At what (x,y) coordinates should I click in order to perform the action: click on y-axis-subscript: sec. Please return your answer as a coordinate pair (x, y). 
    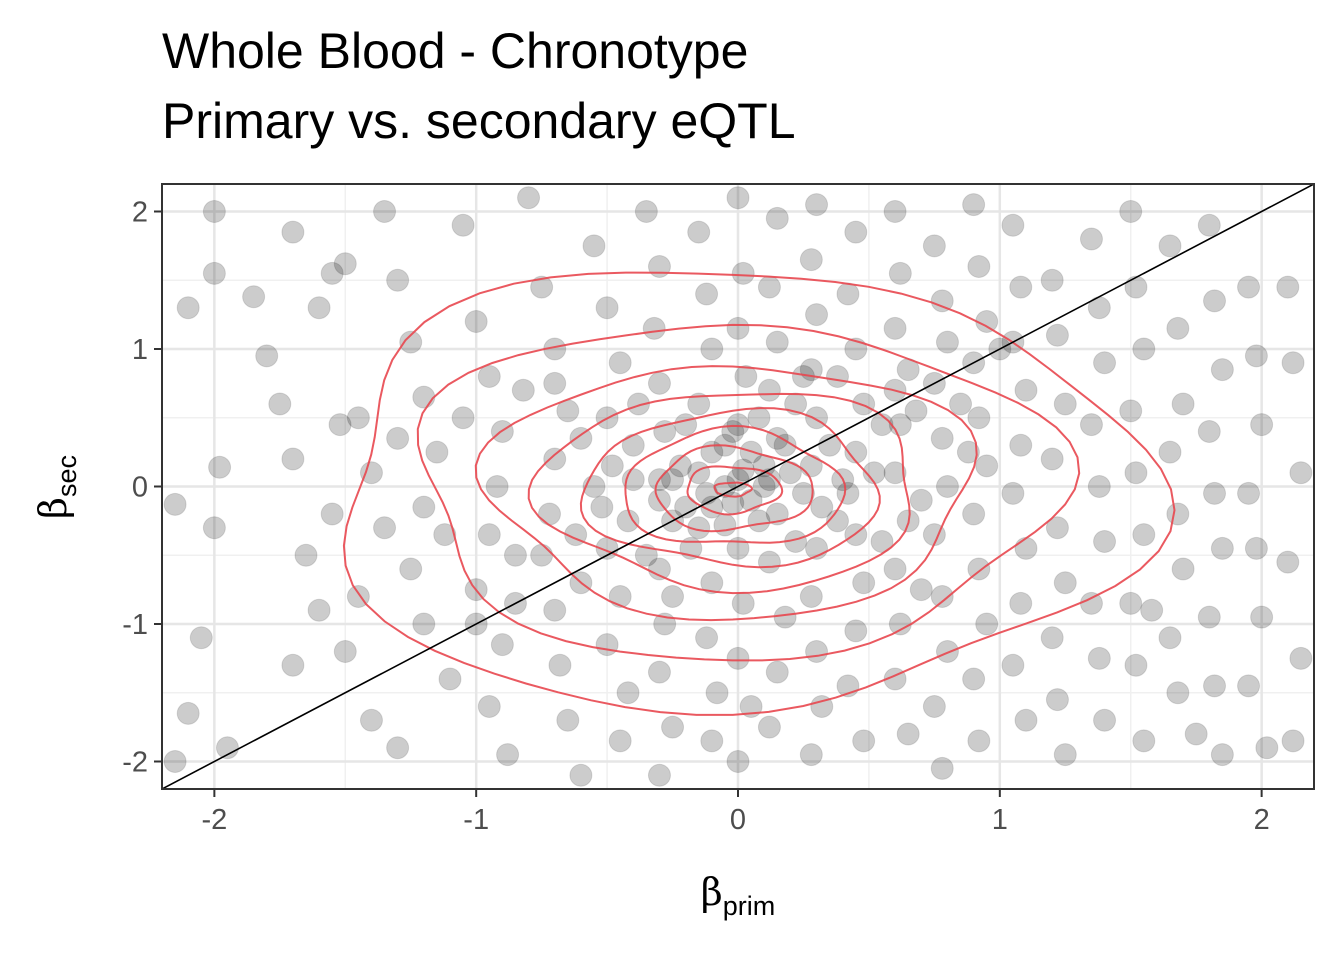
    Looking at the image, I should click on (67, 476).